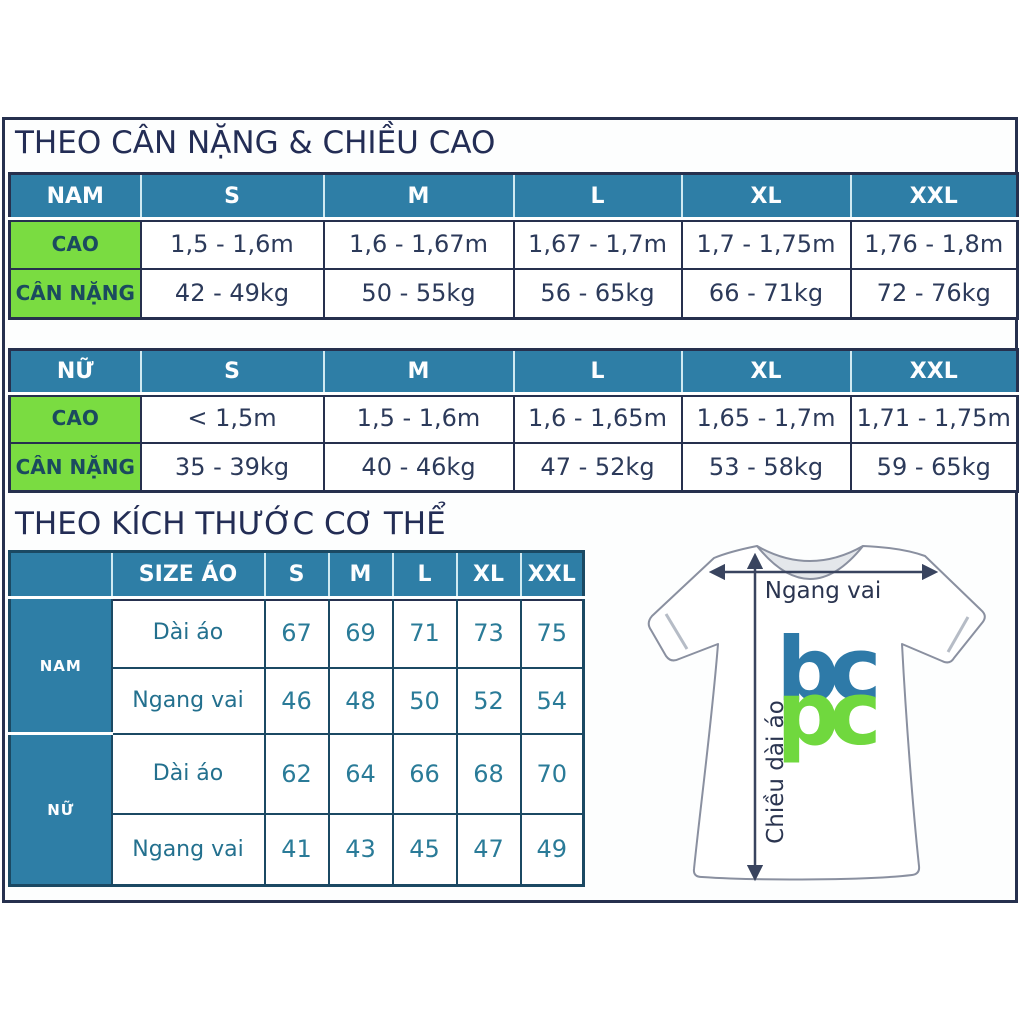  Describe the element at coordinates (766, 243) in the screenshot. I see `table-cell: 1,7 - 1,75m` at that location.